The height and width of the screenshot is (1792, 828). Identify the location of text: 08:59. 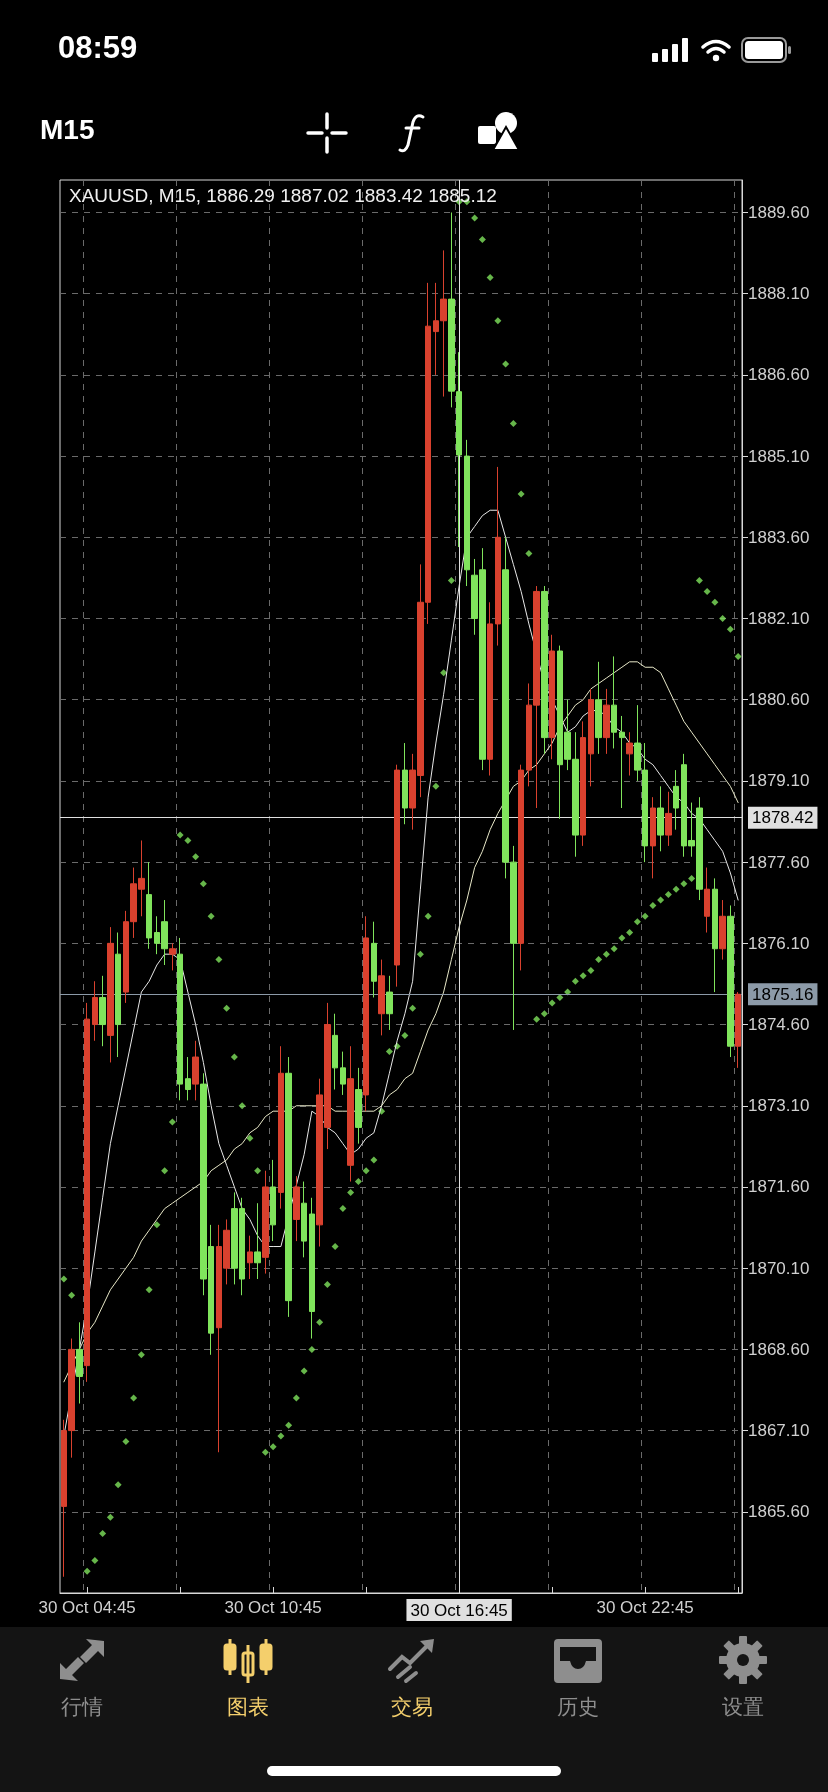
(98, 48).